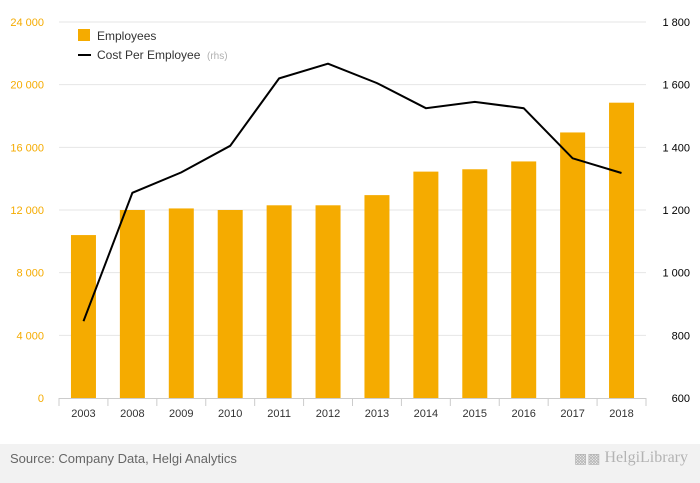  Describe the element at coordinates (181, 414) in the screenshot. I see `x-tick-label-2009: 2009` at that location.